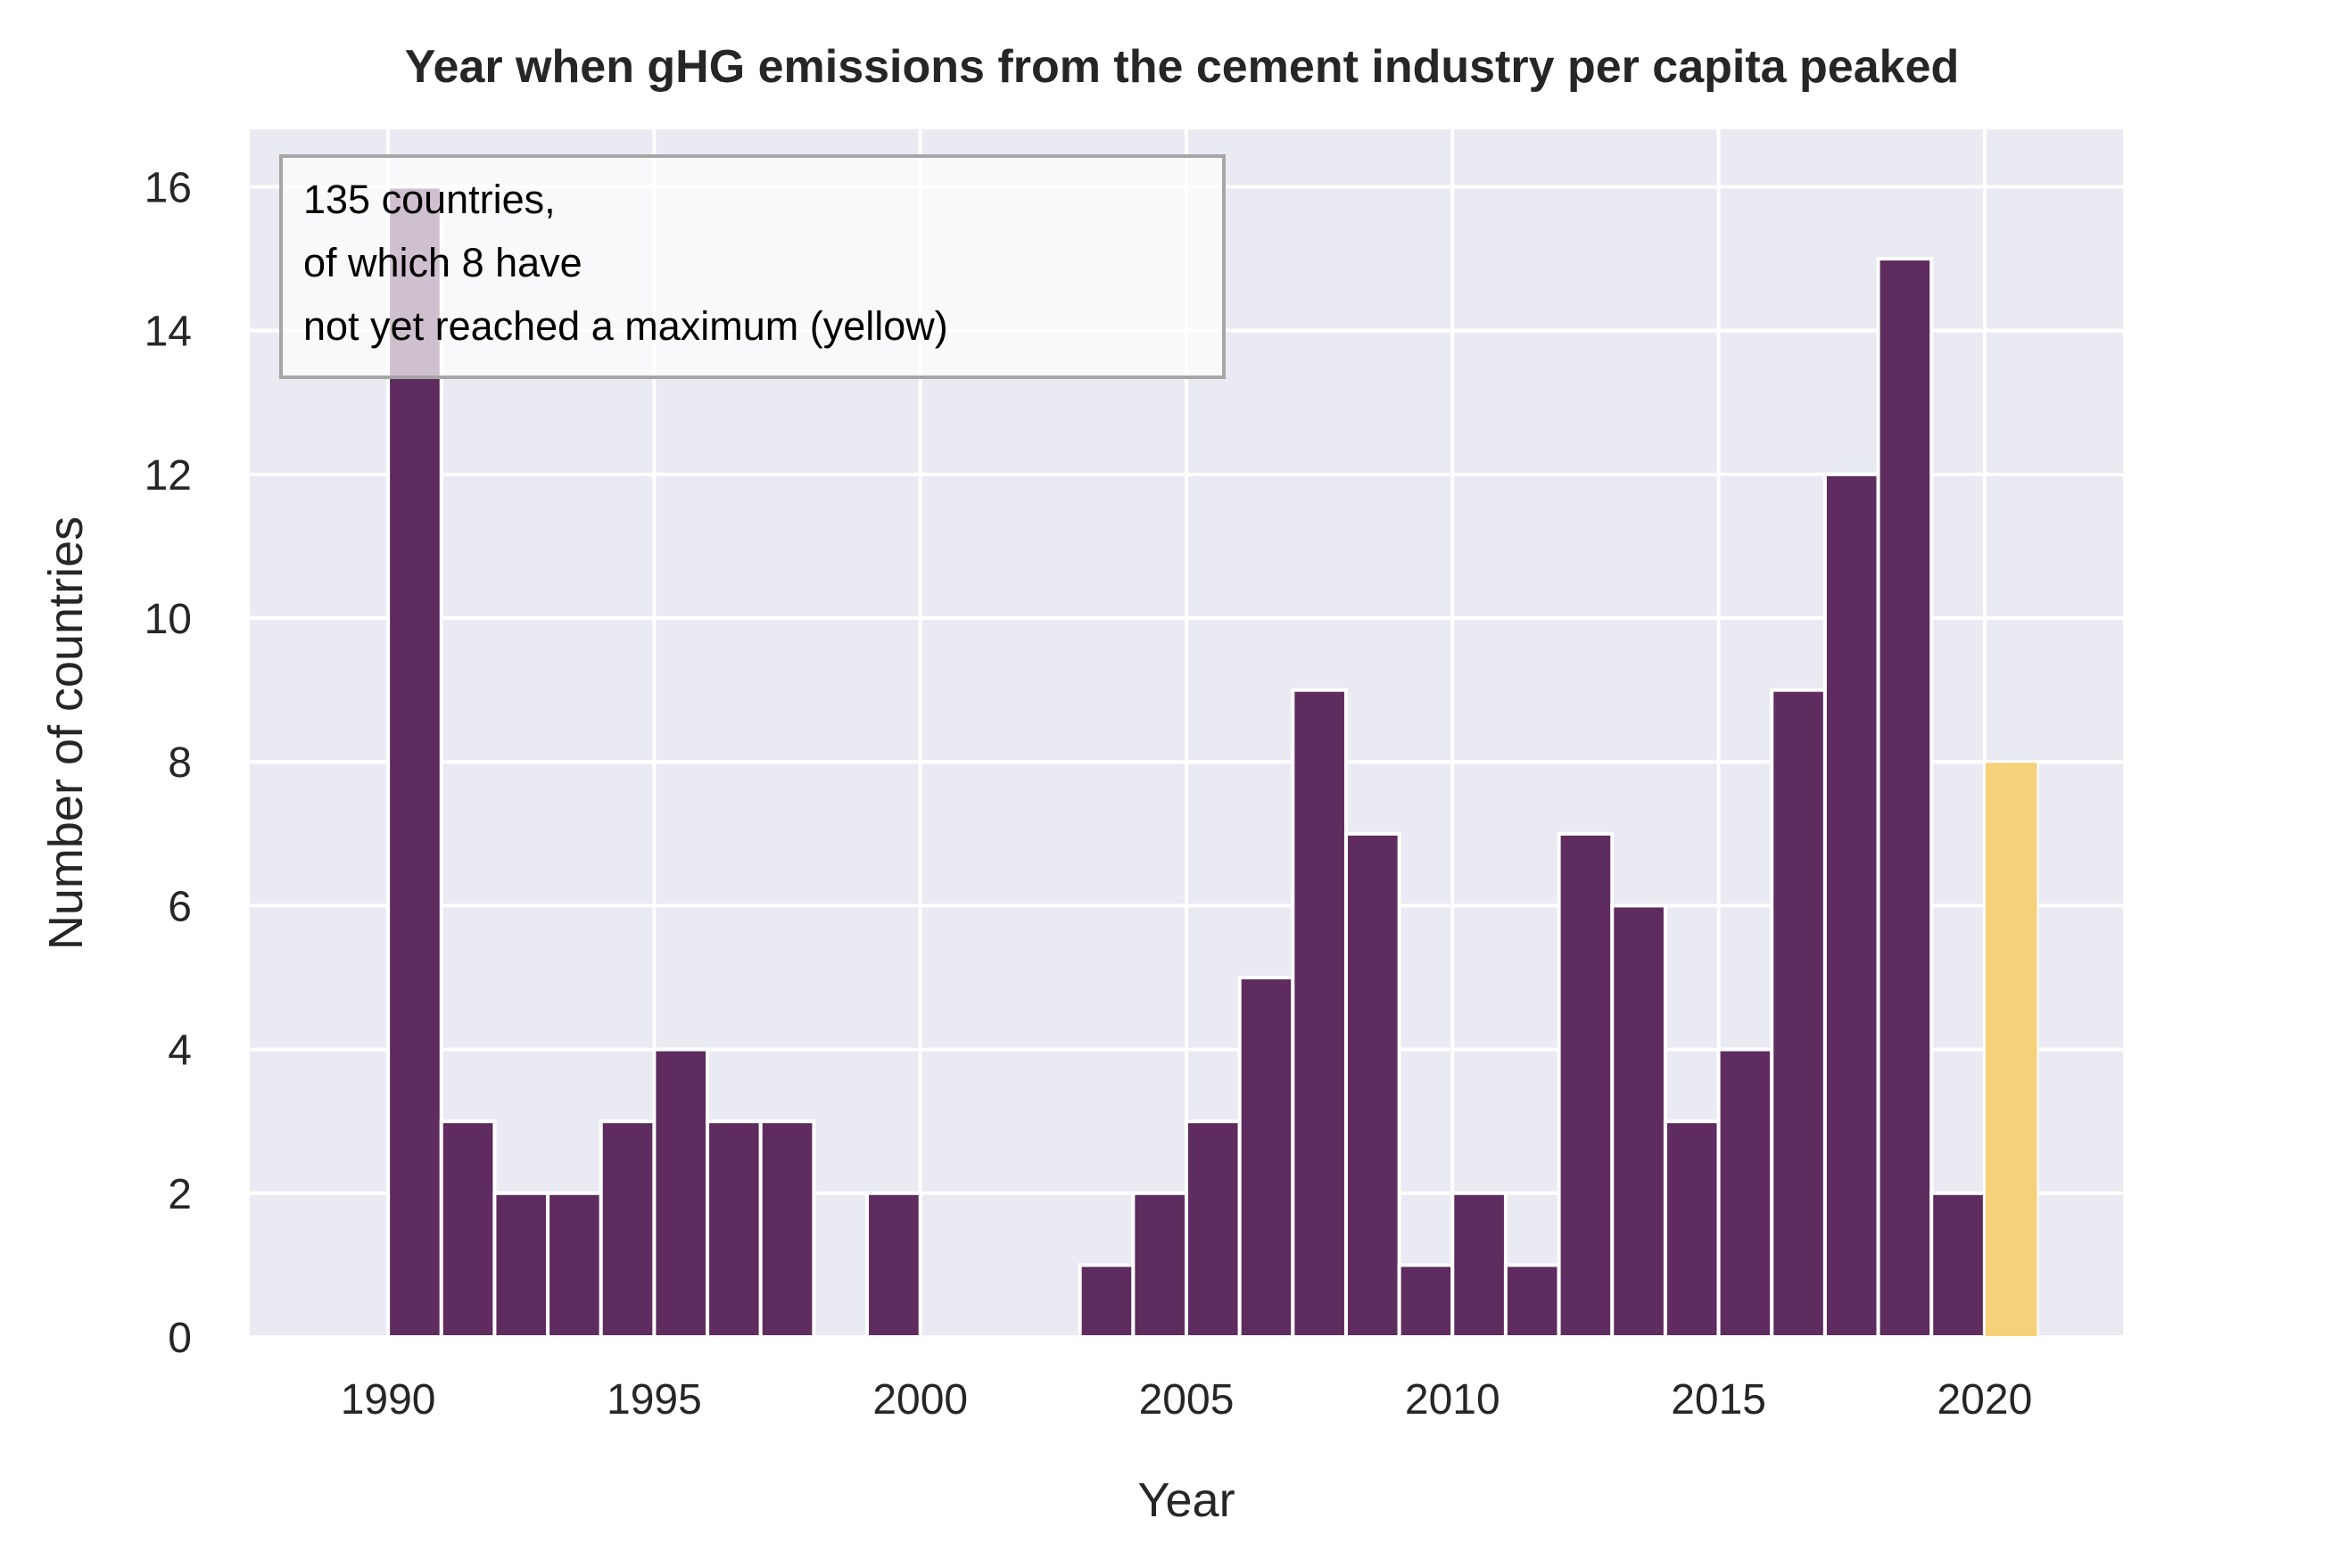  What do you see at coordinates (168, 619) in the screenshot?
I see `y-tick-label: 10` at bounding box center [168, 619].